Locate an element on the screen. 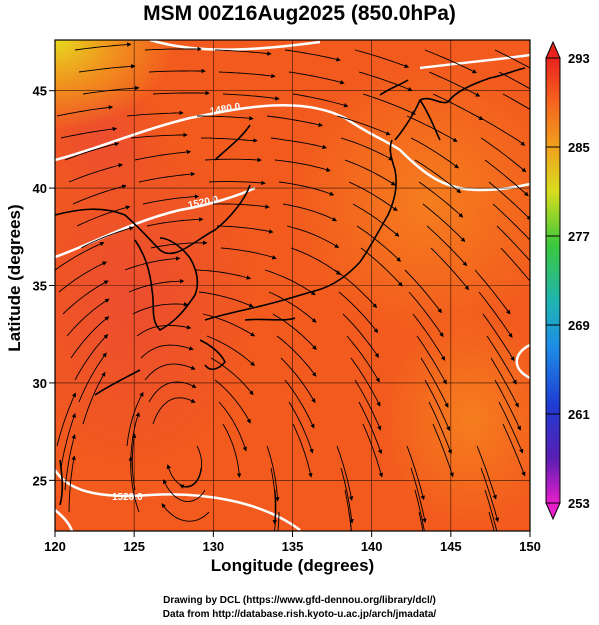 Image resolution: width=599 pixels, height=625 pixels. x-tick-label-135: 135 is located at coordinates (293, 546).